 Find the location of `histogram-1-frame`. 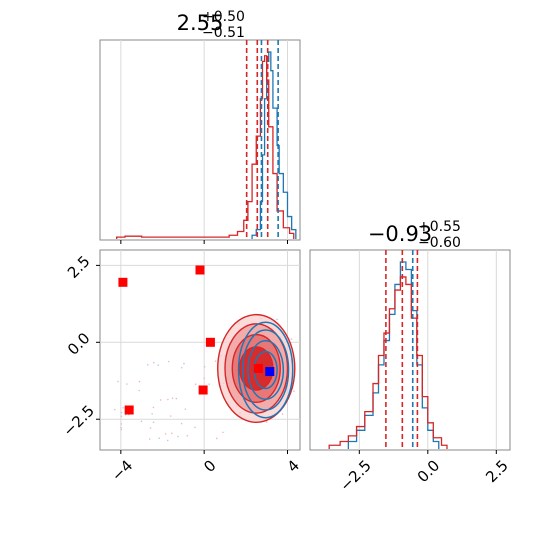

histogram-1-frame is located at coordinates (200, 140).